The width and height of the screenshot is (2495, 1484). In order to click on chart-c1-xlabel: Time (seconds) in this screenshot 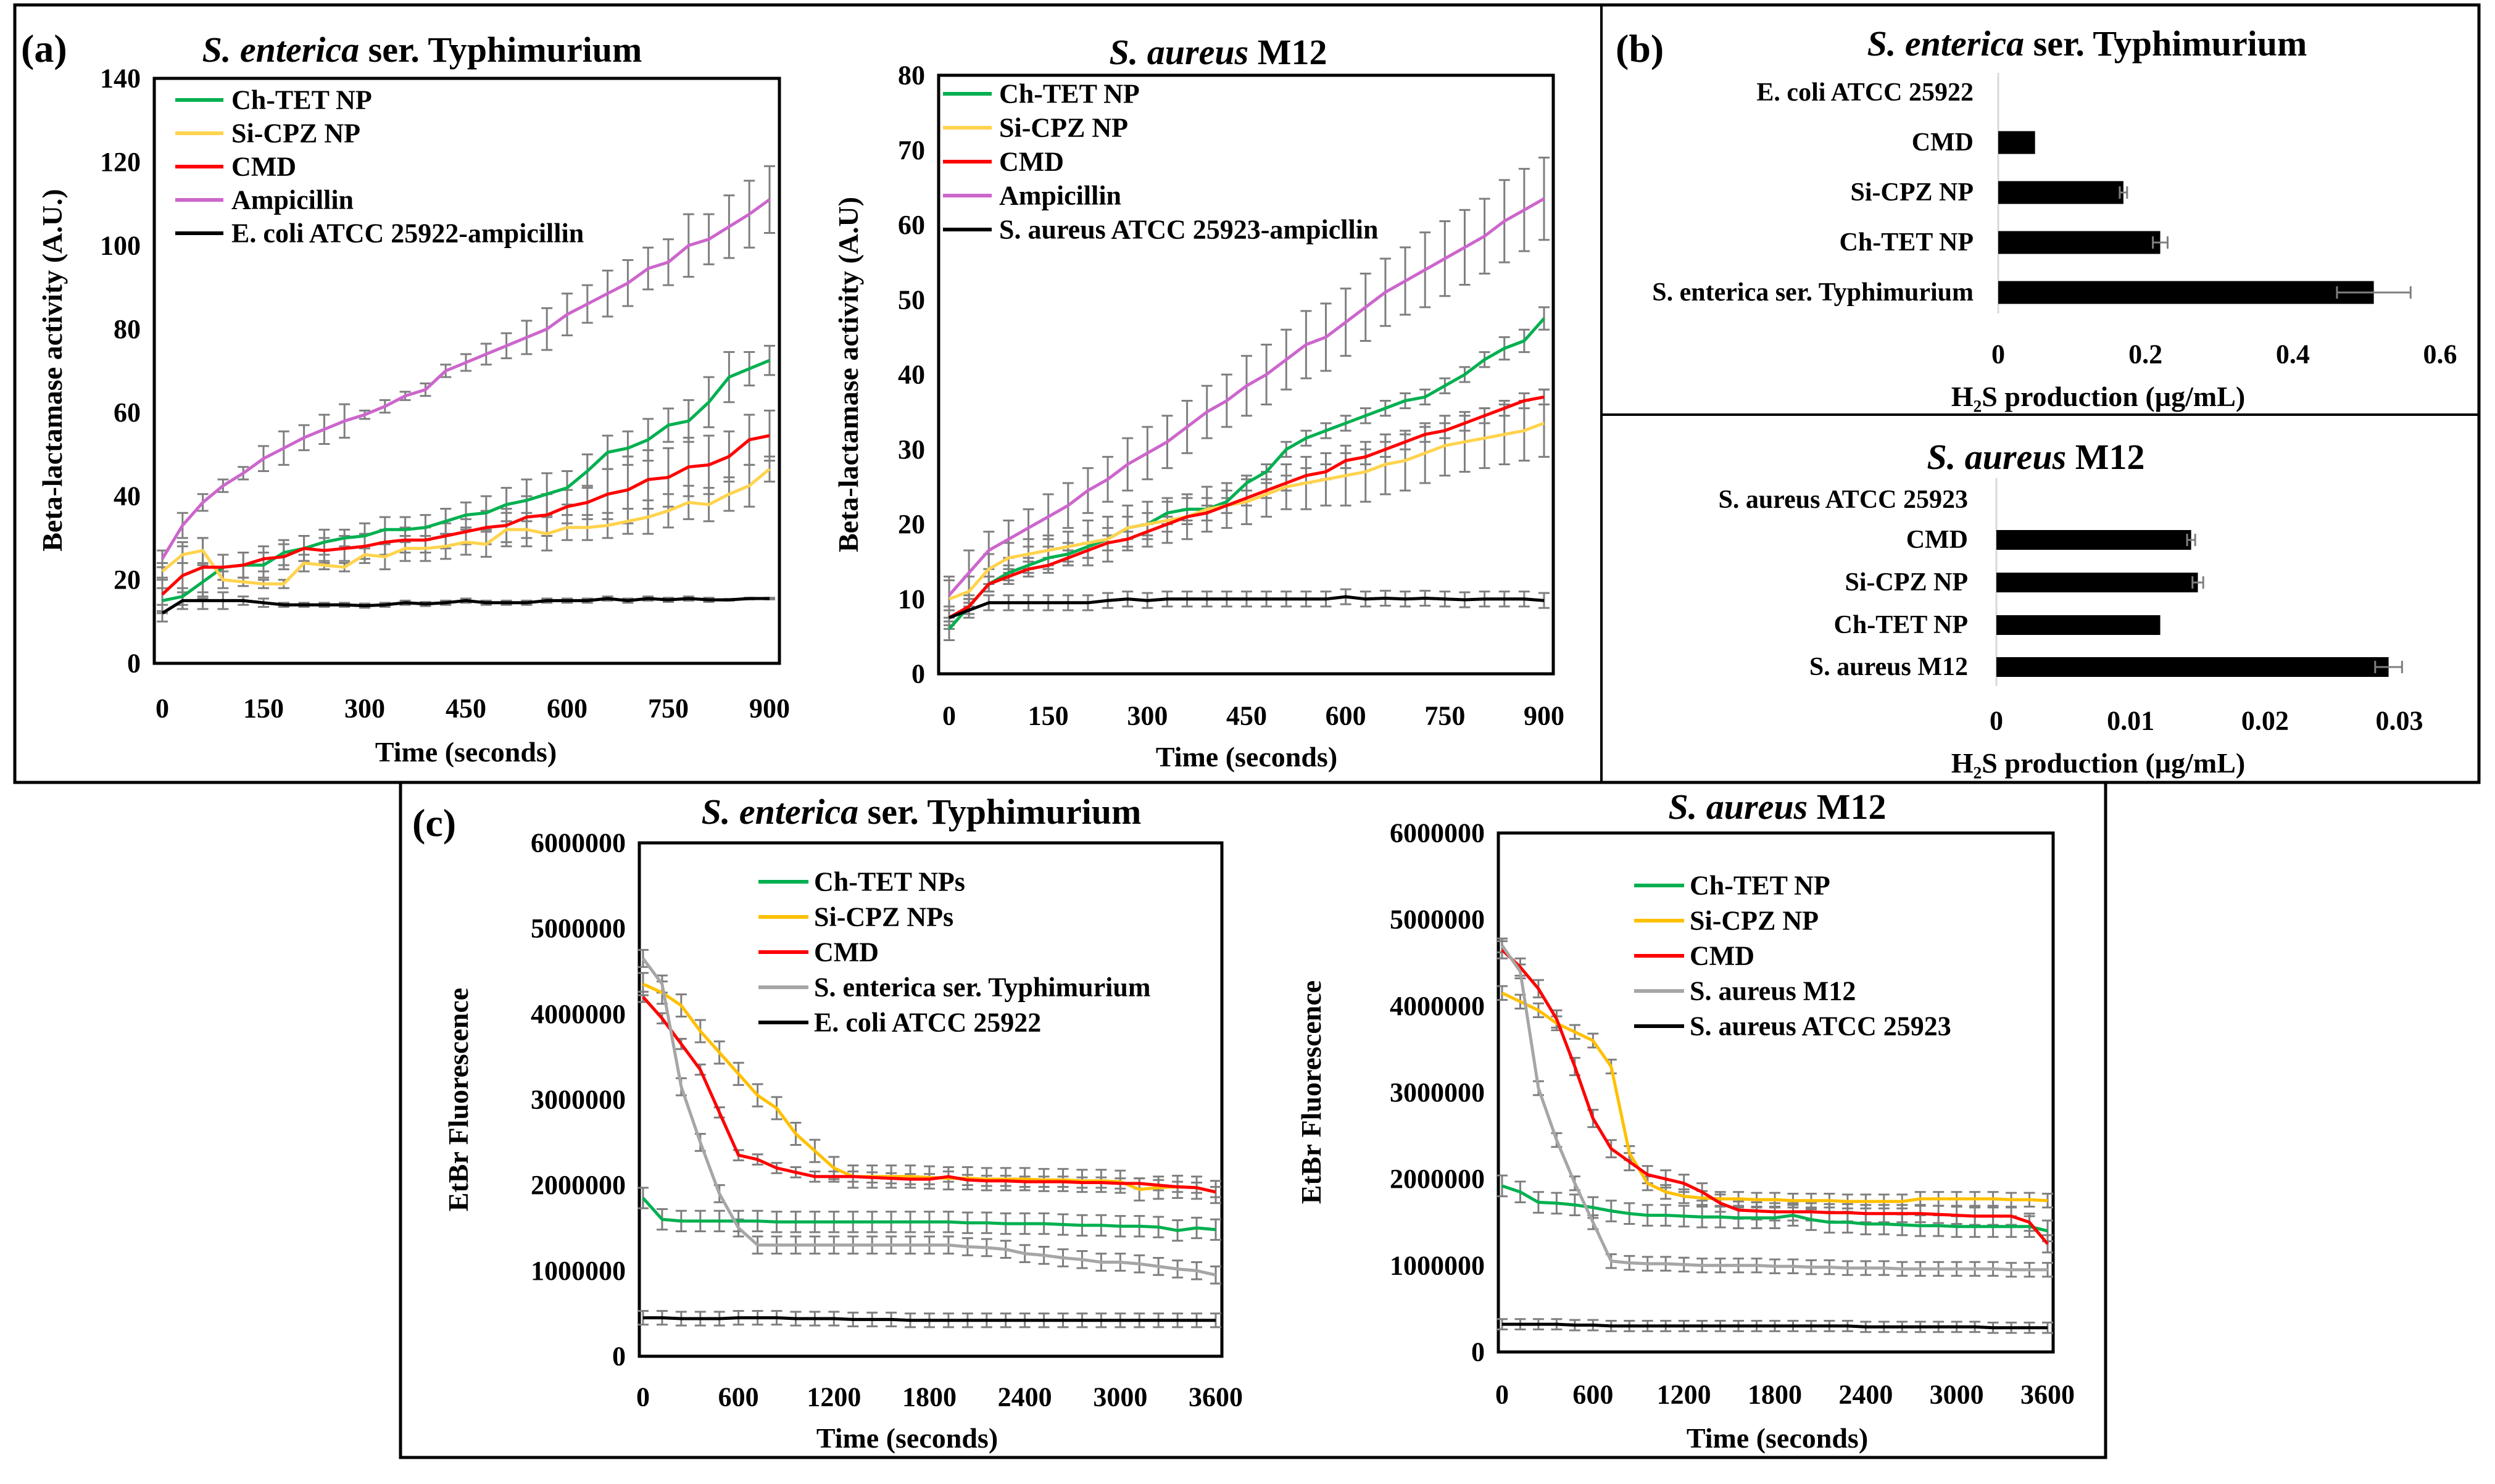, I will do `click(907, 1438)`.